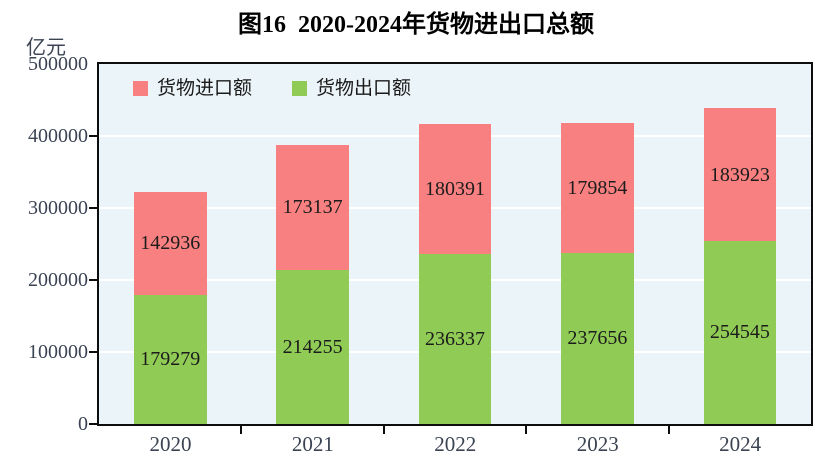 Image resolution: width=832 pixels, height=467 pixels. Describe the element at coordinates (272, 88) in the screenshot. I see `legend: 货物进口额 货物出口额` at that location.